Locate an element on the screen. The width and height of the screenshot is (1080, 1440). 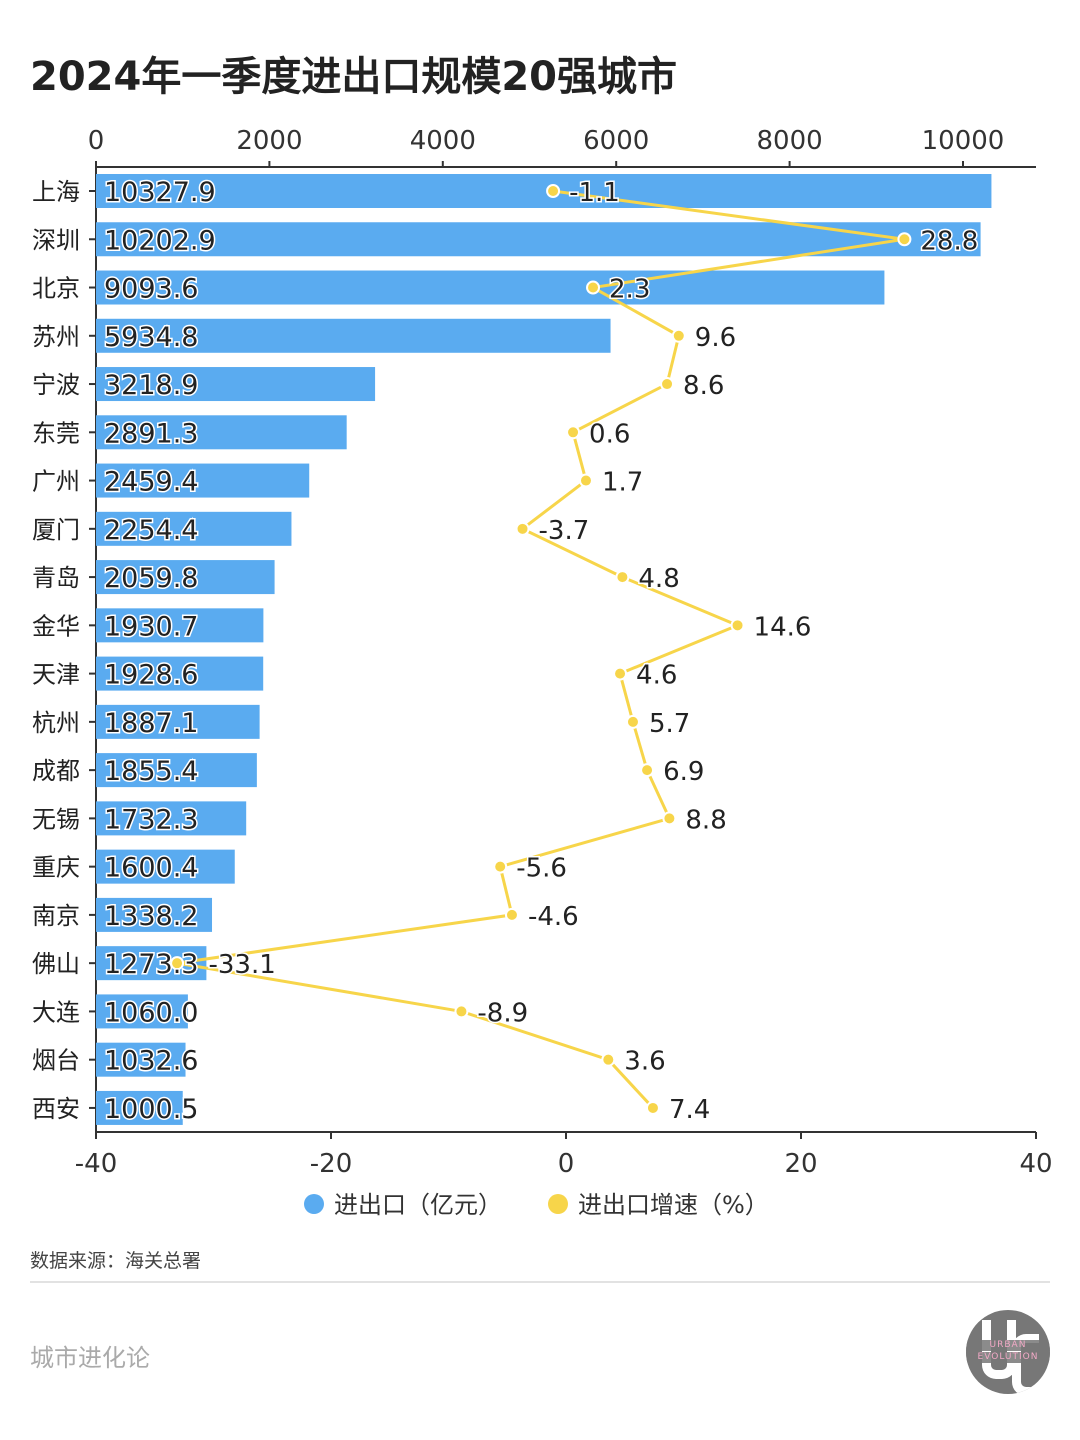
growth-value-label: 1.7 is located at coordinates (622, 483).